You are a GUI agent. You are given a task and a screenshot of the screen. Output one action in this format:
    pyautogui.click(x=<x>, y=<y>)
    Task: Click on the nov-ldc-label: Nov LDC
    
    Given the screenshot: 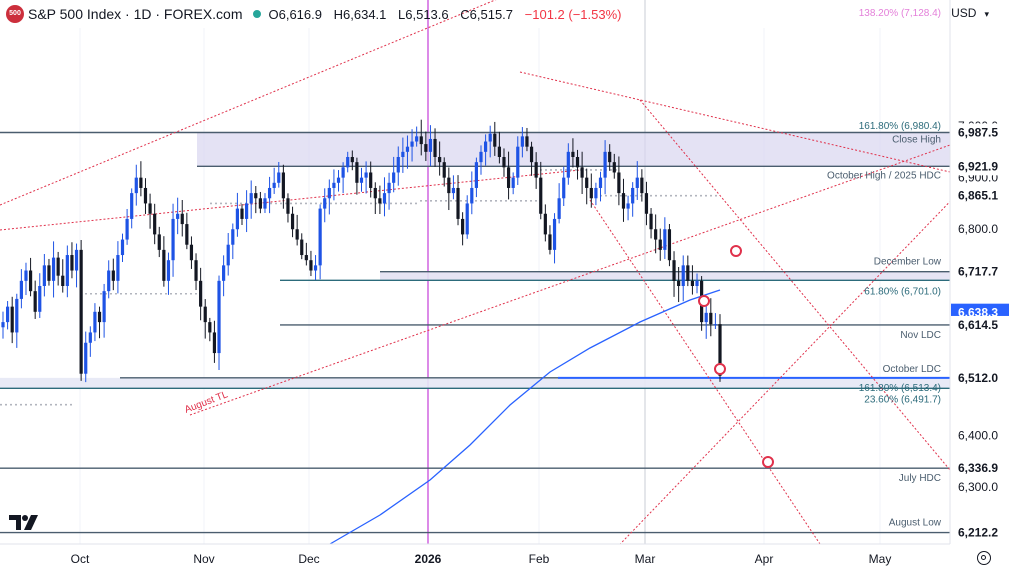 What is the action you would take?
    pyautogui.click(x=920, y=335)
    